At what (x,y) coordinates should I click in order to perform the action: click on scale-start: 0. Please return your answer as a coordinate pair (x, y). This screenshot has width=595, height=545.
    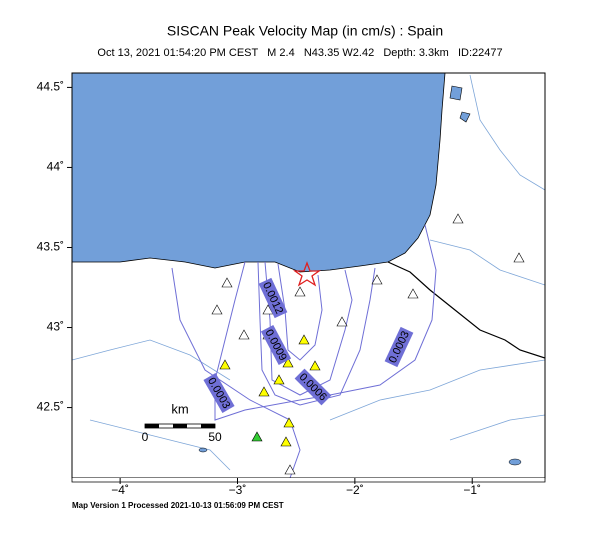
    Looking at the image, I should click on (145, 437).